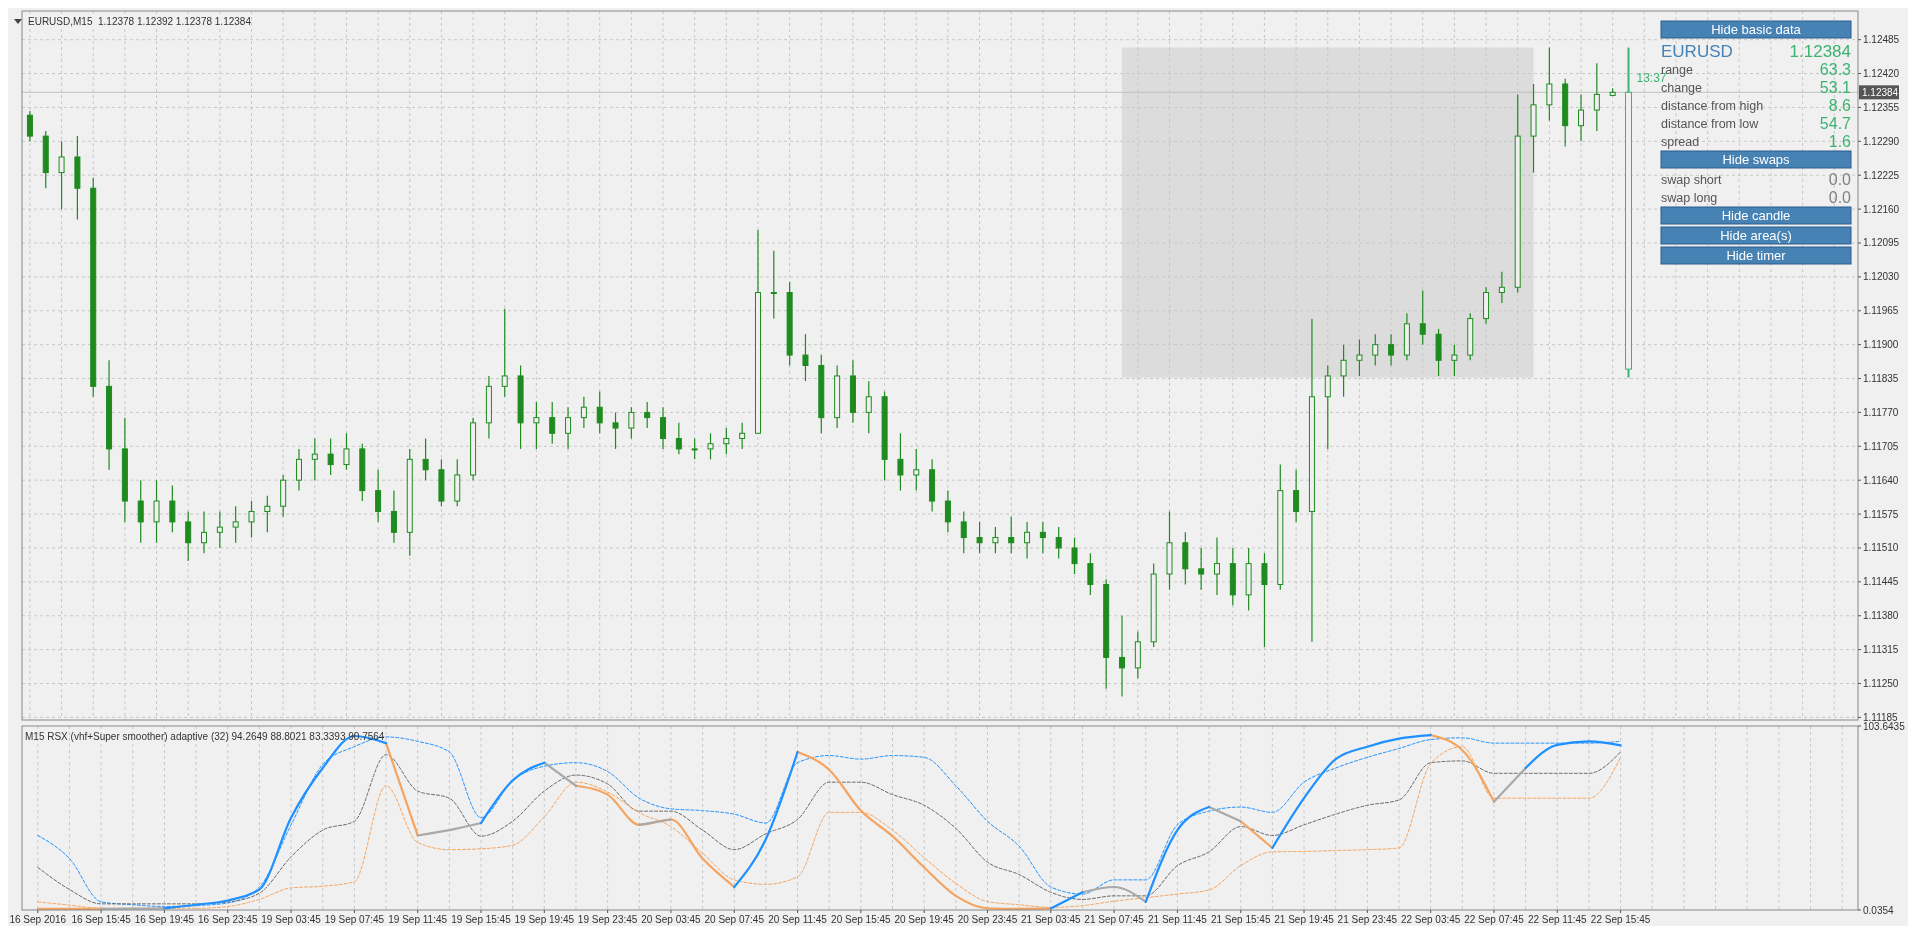 The height and width of the screenshot is (934, 1916). I want to click on category-label: swap short, so click(1691, 180).